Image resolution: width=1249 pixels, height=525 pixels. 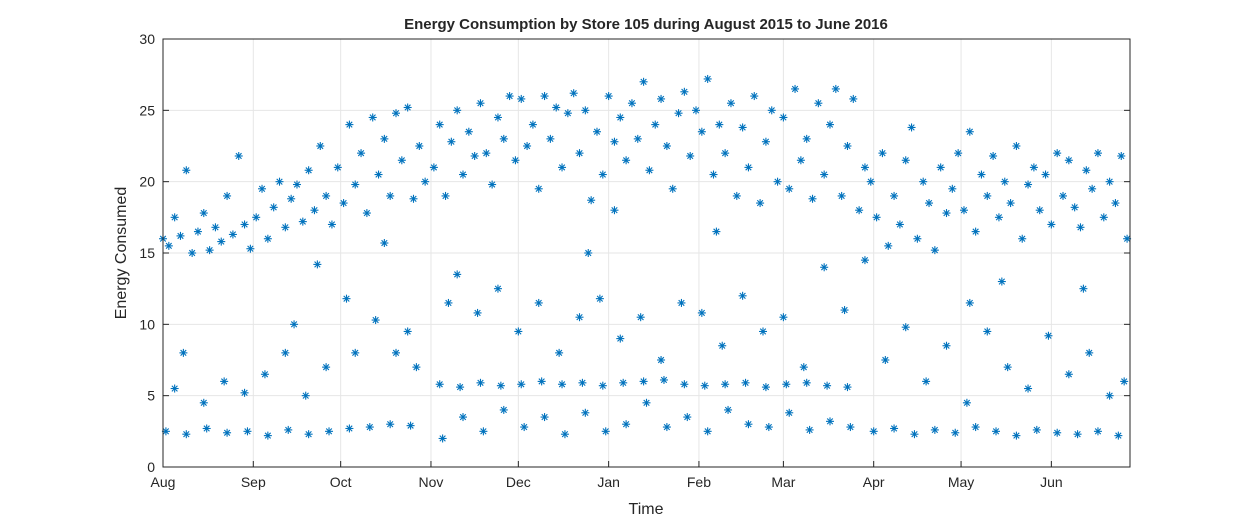 I want to click on x-axis-label: Time, so click(x=646, y=509).